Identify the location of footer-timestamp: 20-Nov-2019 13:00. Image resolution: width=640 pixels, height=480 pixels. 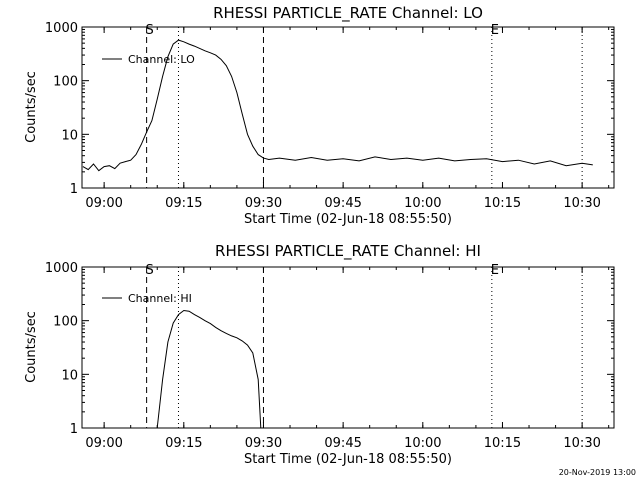
(597, 472).